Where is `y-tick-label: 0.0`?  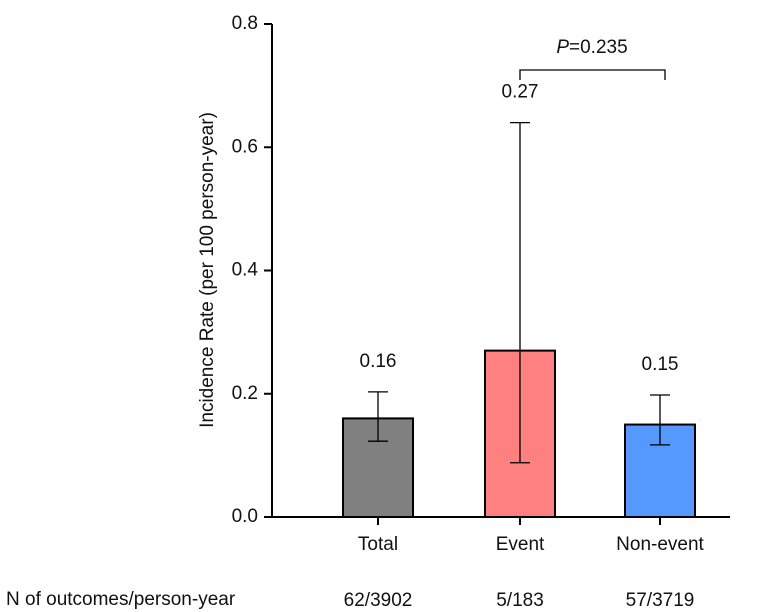 y-tick-label: 0.0 is located at coordinates (245, 516).